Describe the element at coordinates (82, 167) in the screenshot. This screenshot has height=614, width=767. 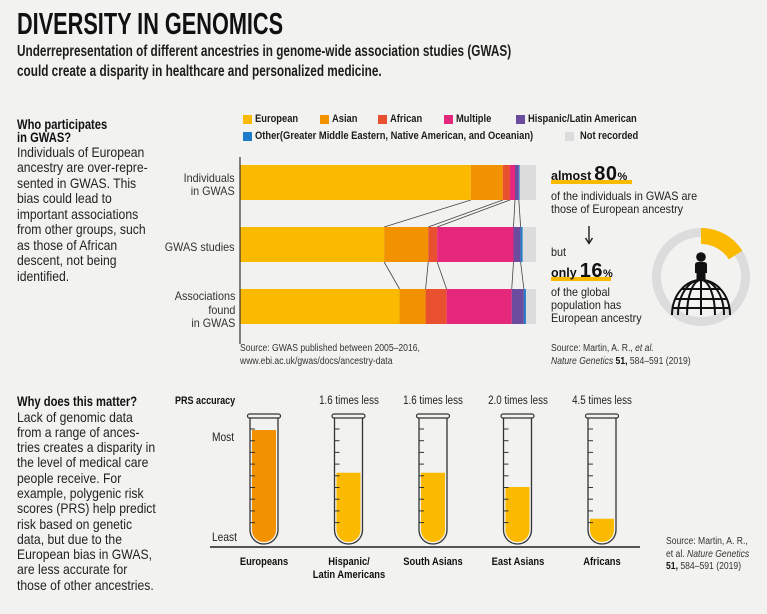
I see `section-body-line: ancestry are over-repre-` at that location.